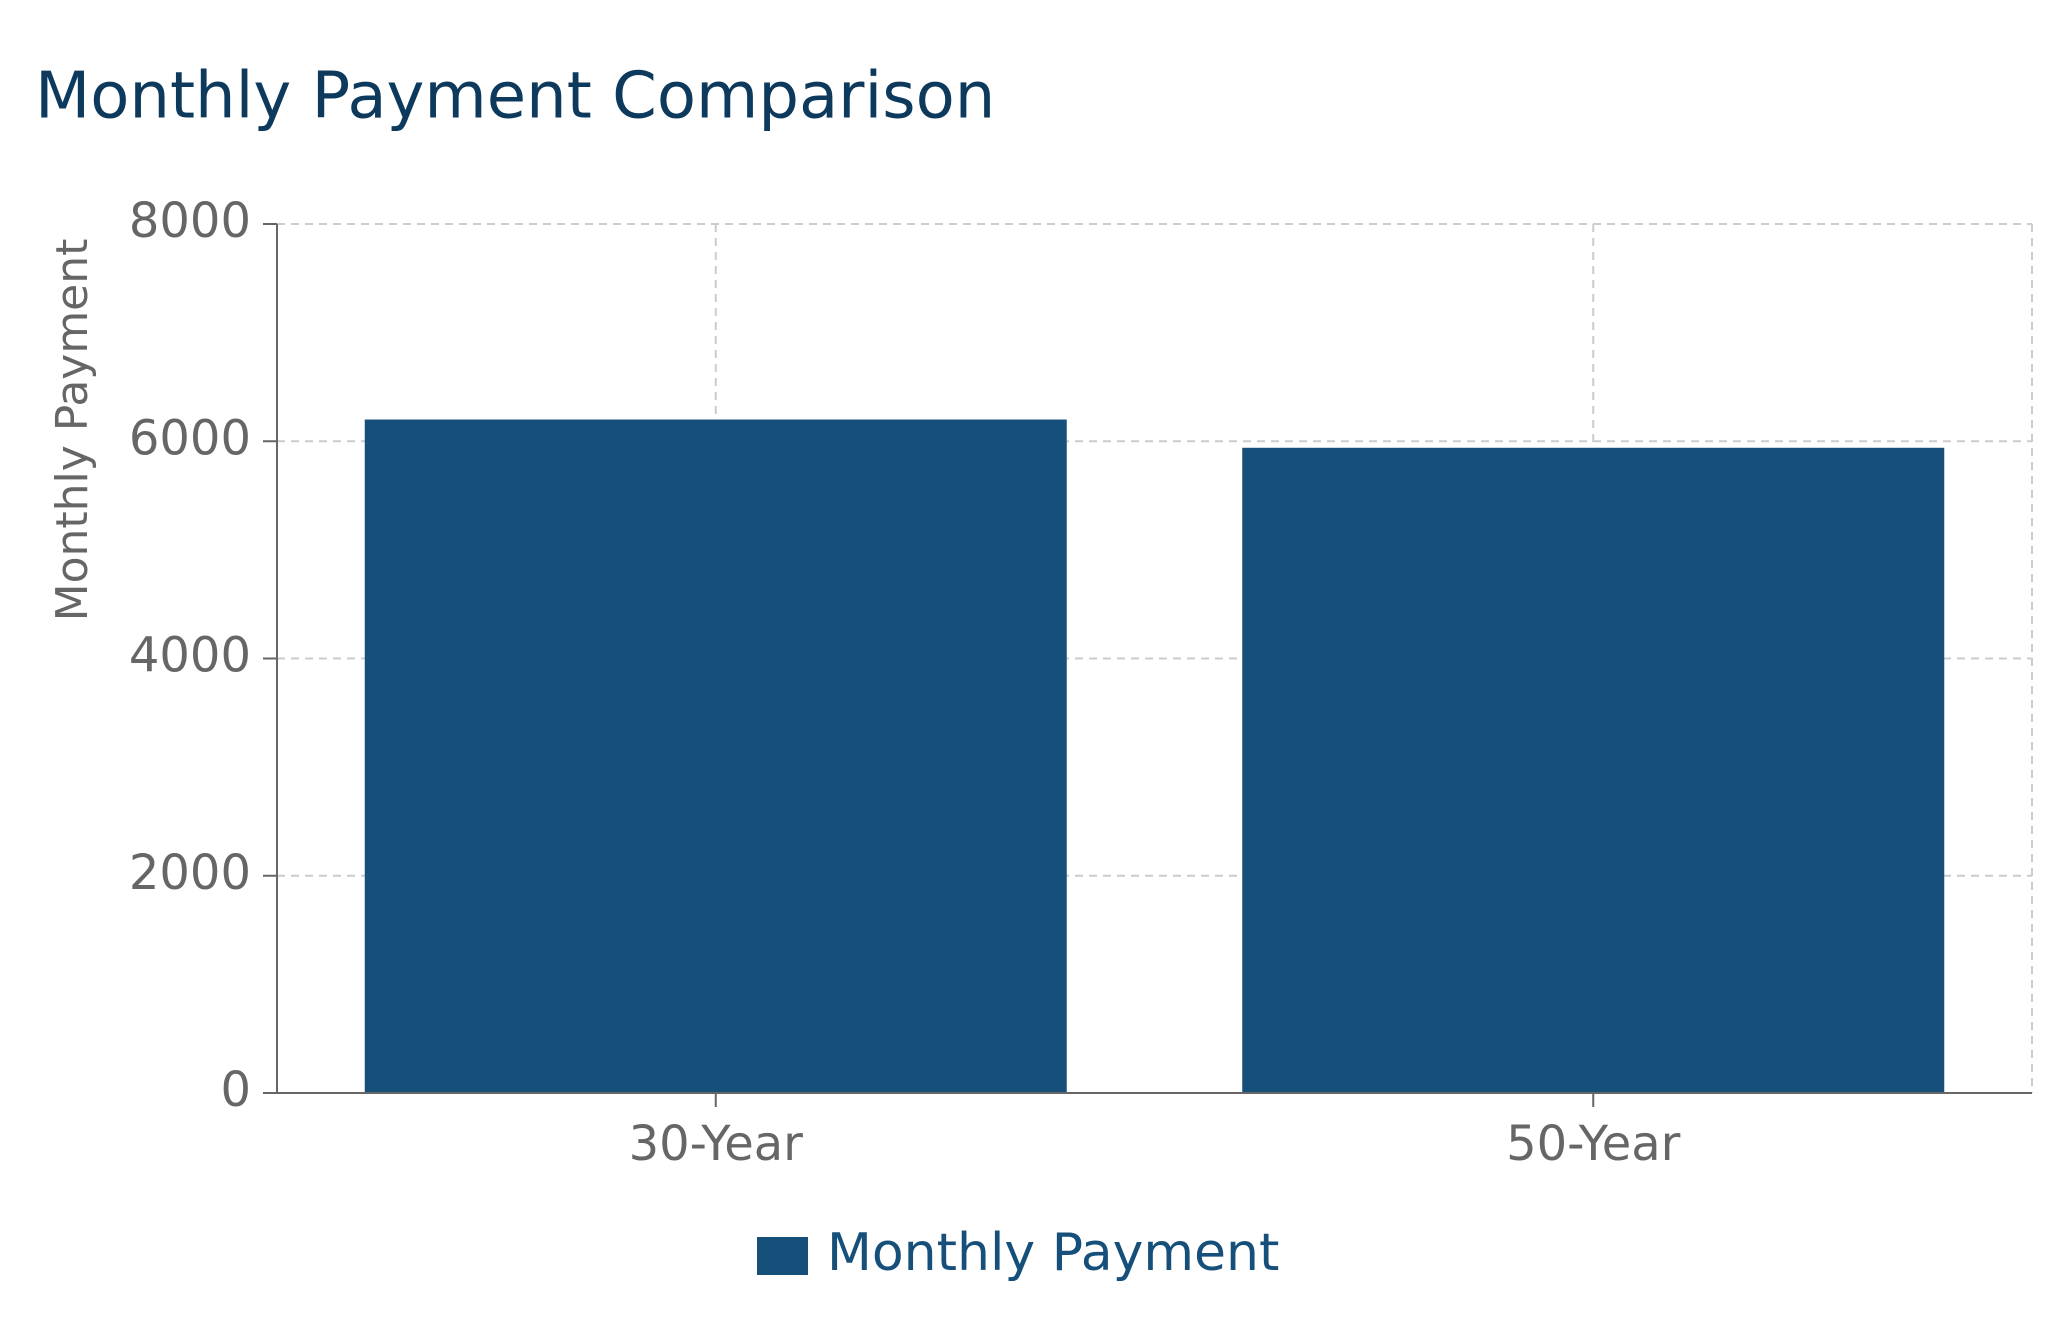  What do you see at coordinates (1053, 1253) in the screenshot?
I see `legend-label: Monthly Payment` at bounding box center [1053, 1253].